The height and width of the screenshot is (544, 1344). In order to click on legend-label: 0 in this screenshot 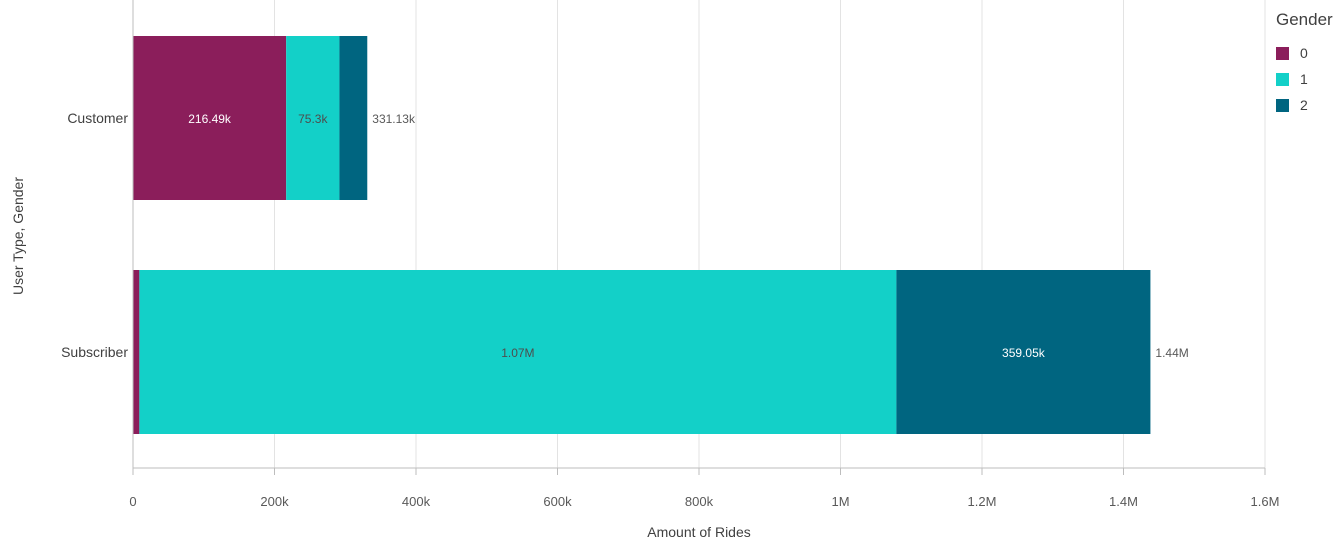, I will do `click(1304, 53)`.